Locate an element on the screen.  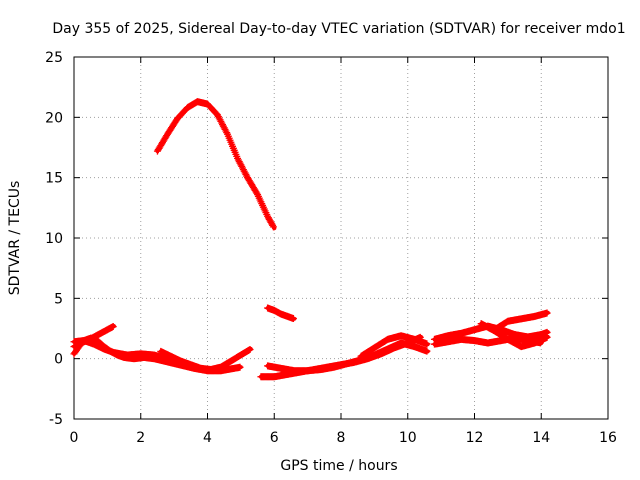
series-arc-l is located at coordinates (514, 335).